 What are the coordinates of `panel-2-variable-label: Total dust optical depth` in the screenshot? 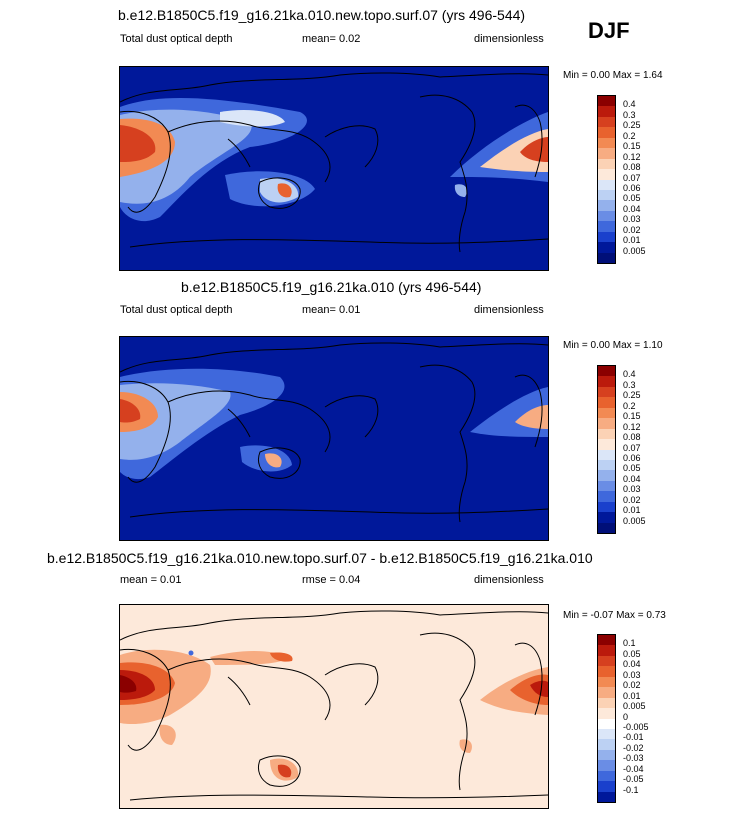 It's located at (176, 310).